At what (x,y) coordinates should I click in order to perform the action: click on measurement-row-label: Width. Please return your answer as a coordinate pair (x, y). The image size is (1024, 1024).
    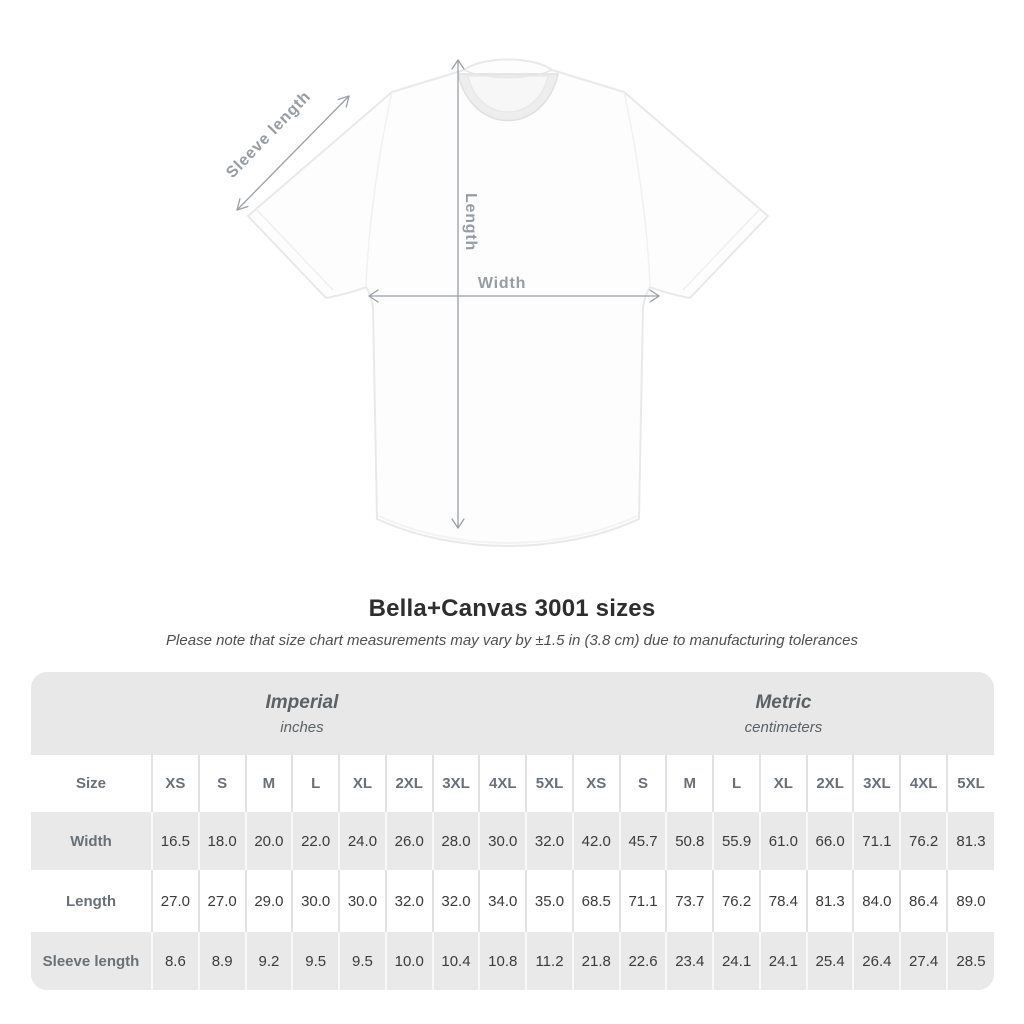
    Looking at the image, I should click on (91, 841).